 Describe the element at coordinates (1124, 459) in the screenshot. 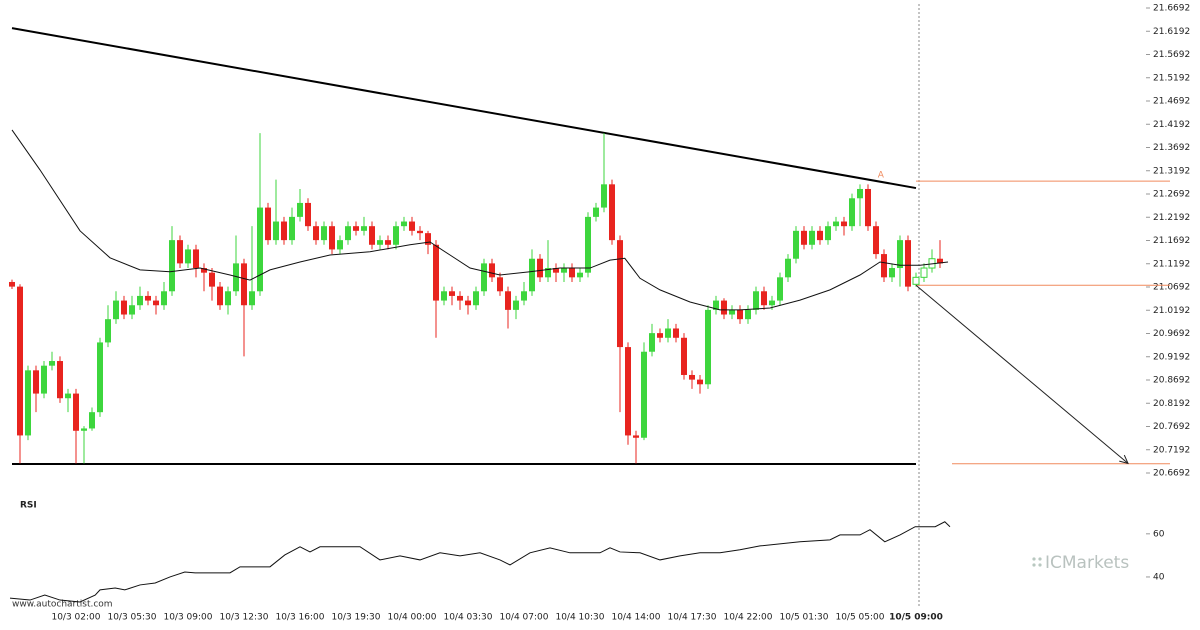

I see `arrow-head` at that location.